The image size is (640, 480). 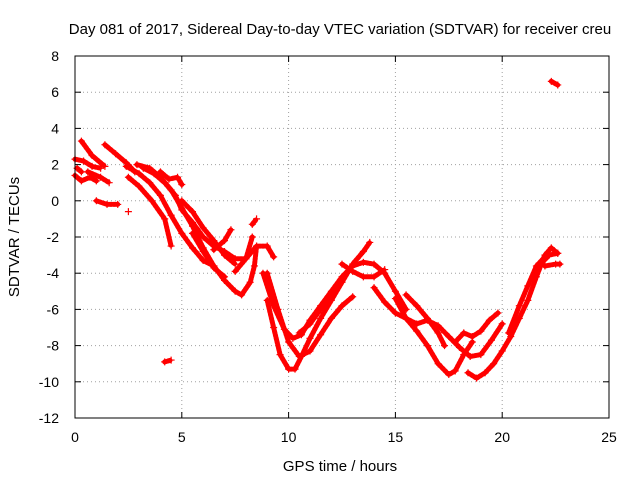 I want to click on y-tick-label: 0, so click(x=55, y=201).